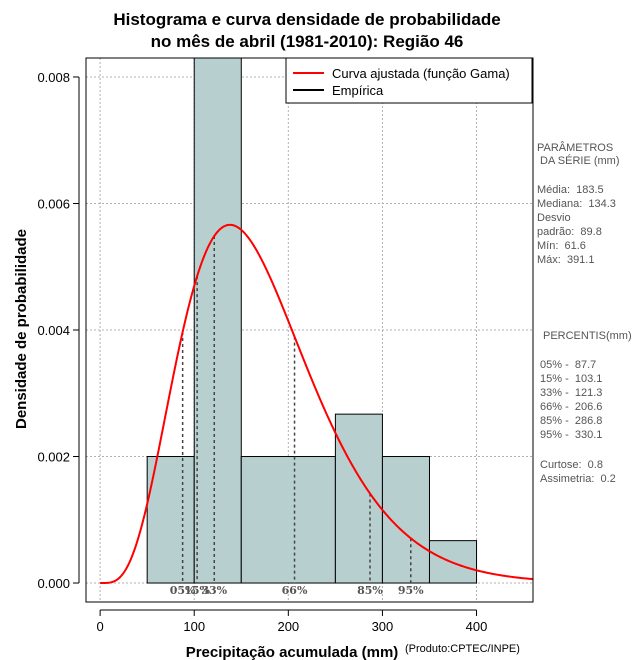  I want to click on percentil-05: 05% - 87.7, so click(568, 365).